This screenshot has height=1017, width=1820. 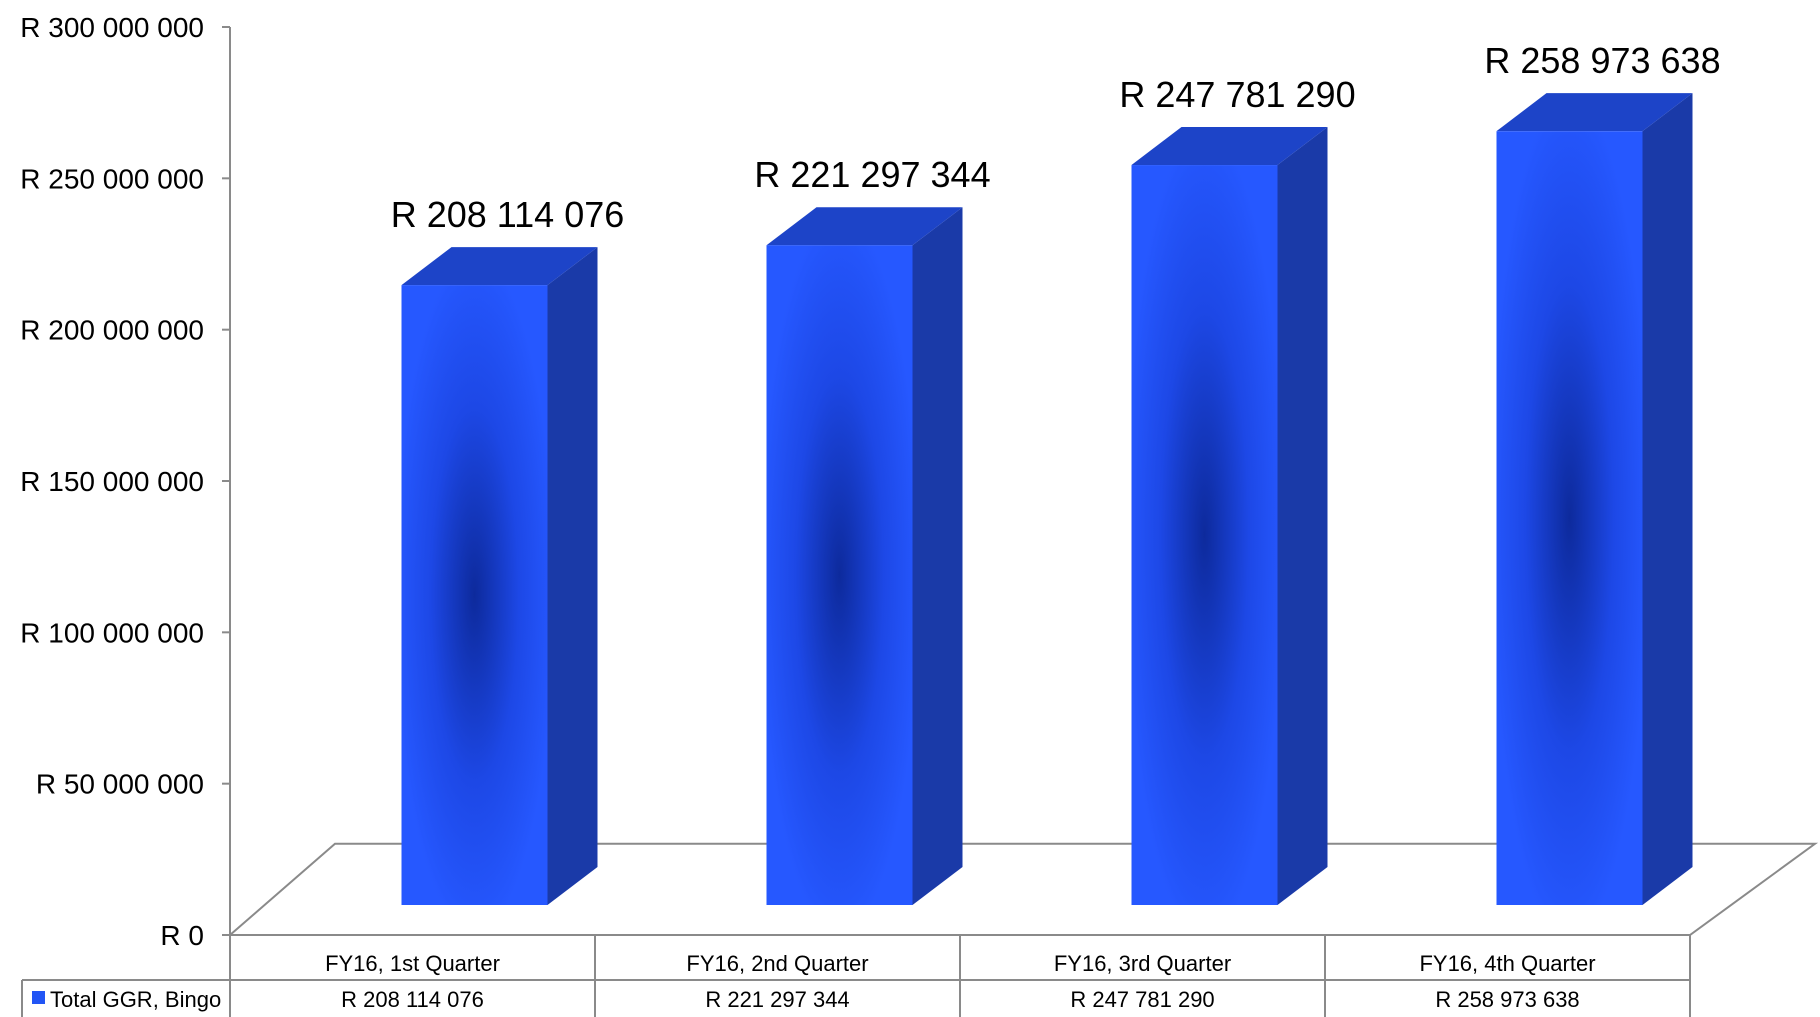 I want to click on legend-swatch, so click(x=38, y=997).